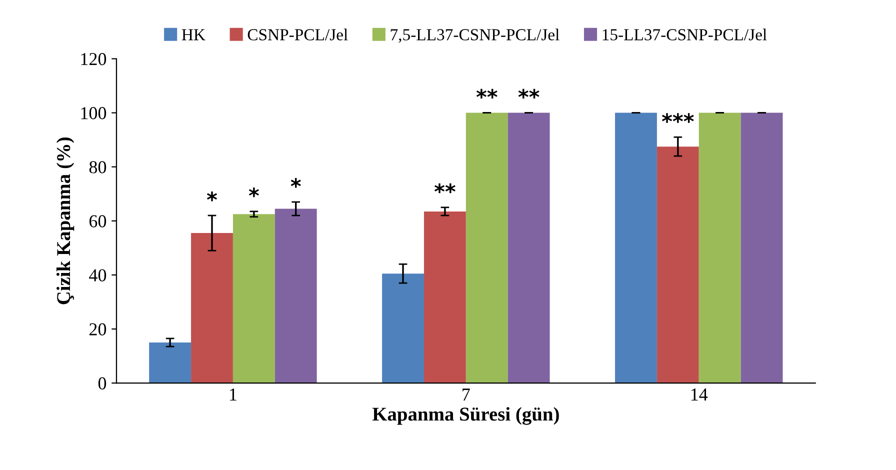  Describe the element at coordinates (678, 118) in the screenshot. I see `data-label: ***` at that location.